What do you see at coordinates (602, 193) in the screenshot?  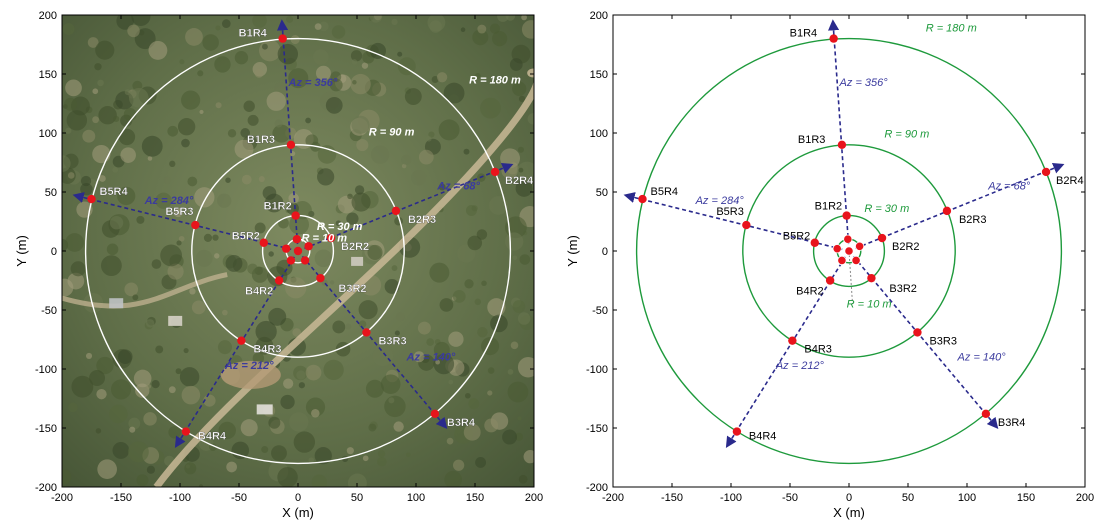 I see `y-tick-label: 50` at bounding box center [602, 193].